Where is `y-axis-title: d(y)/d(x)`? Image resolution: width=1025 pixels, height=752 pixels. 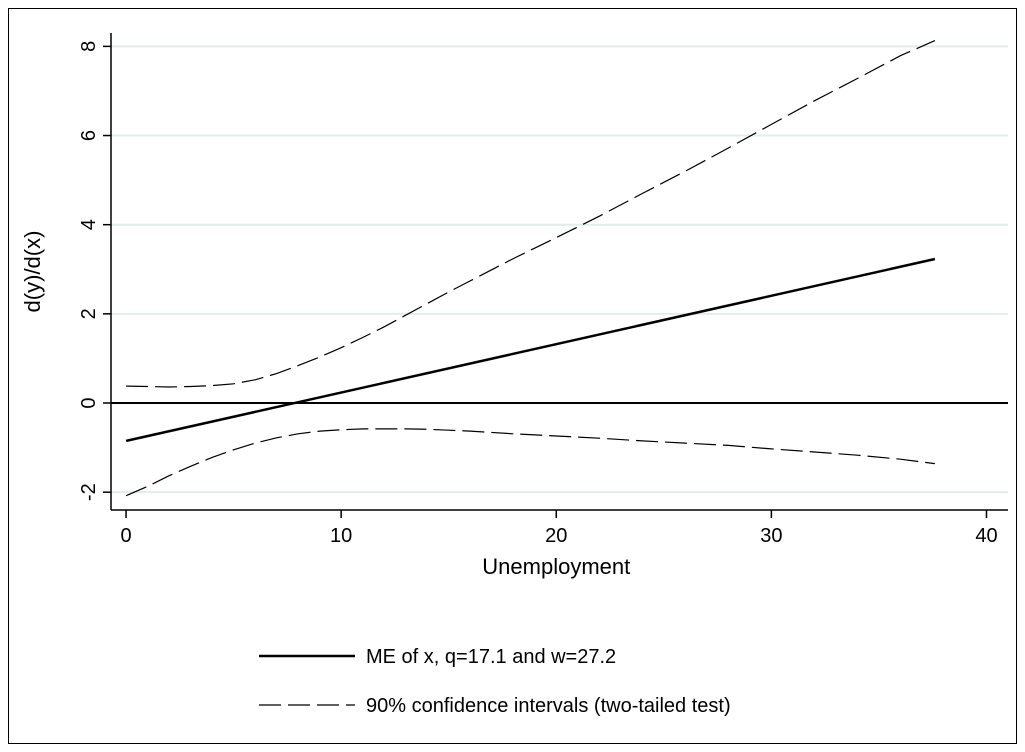 y-axis-title: d(y)/d(x) is located at coordinates (32, 272).